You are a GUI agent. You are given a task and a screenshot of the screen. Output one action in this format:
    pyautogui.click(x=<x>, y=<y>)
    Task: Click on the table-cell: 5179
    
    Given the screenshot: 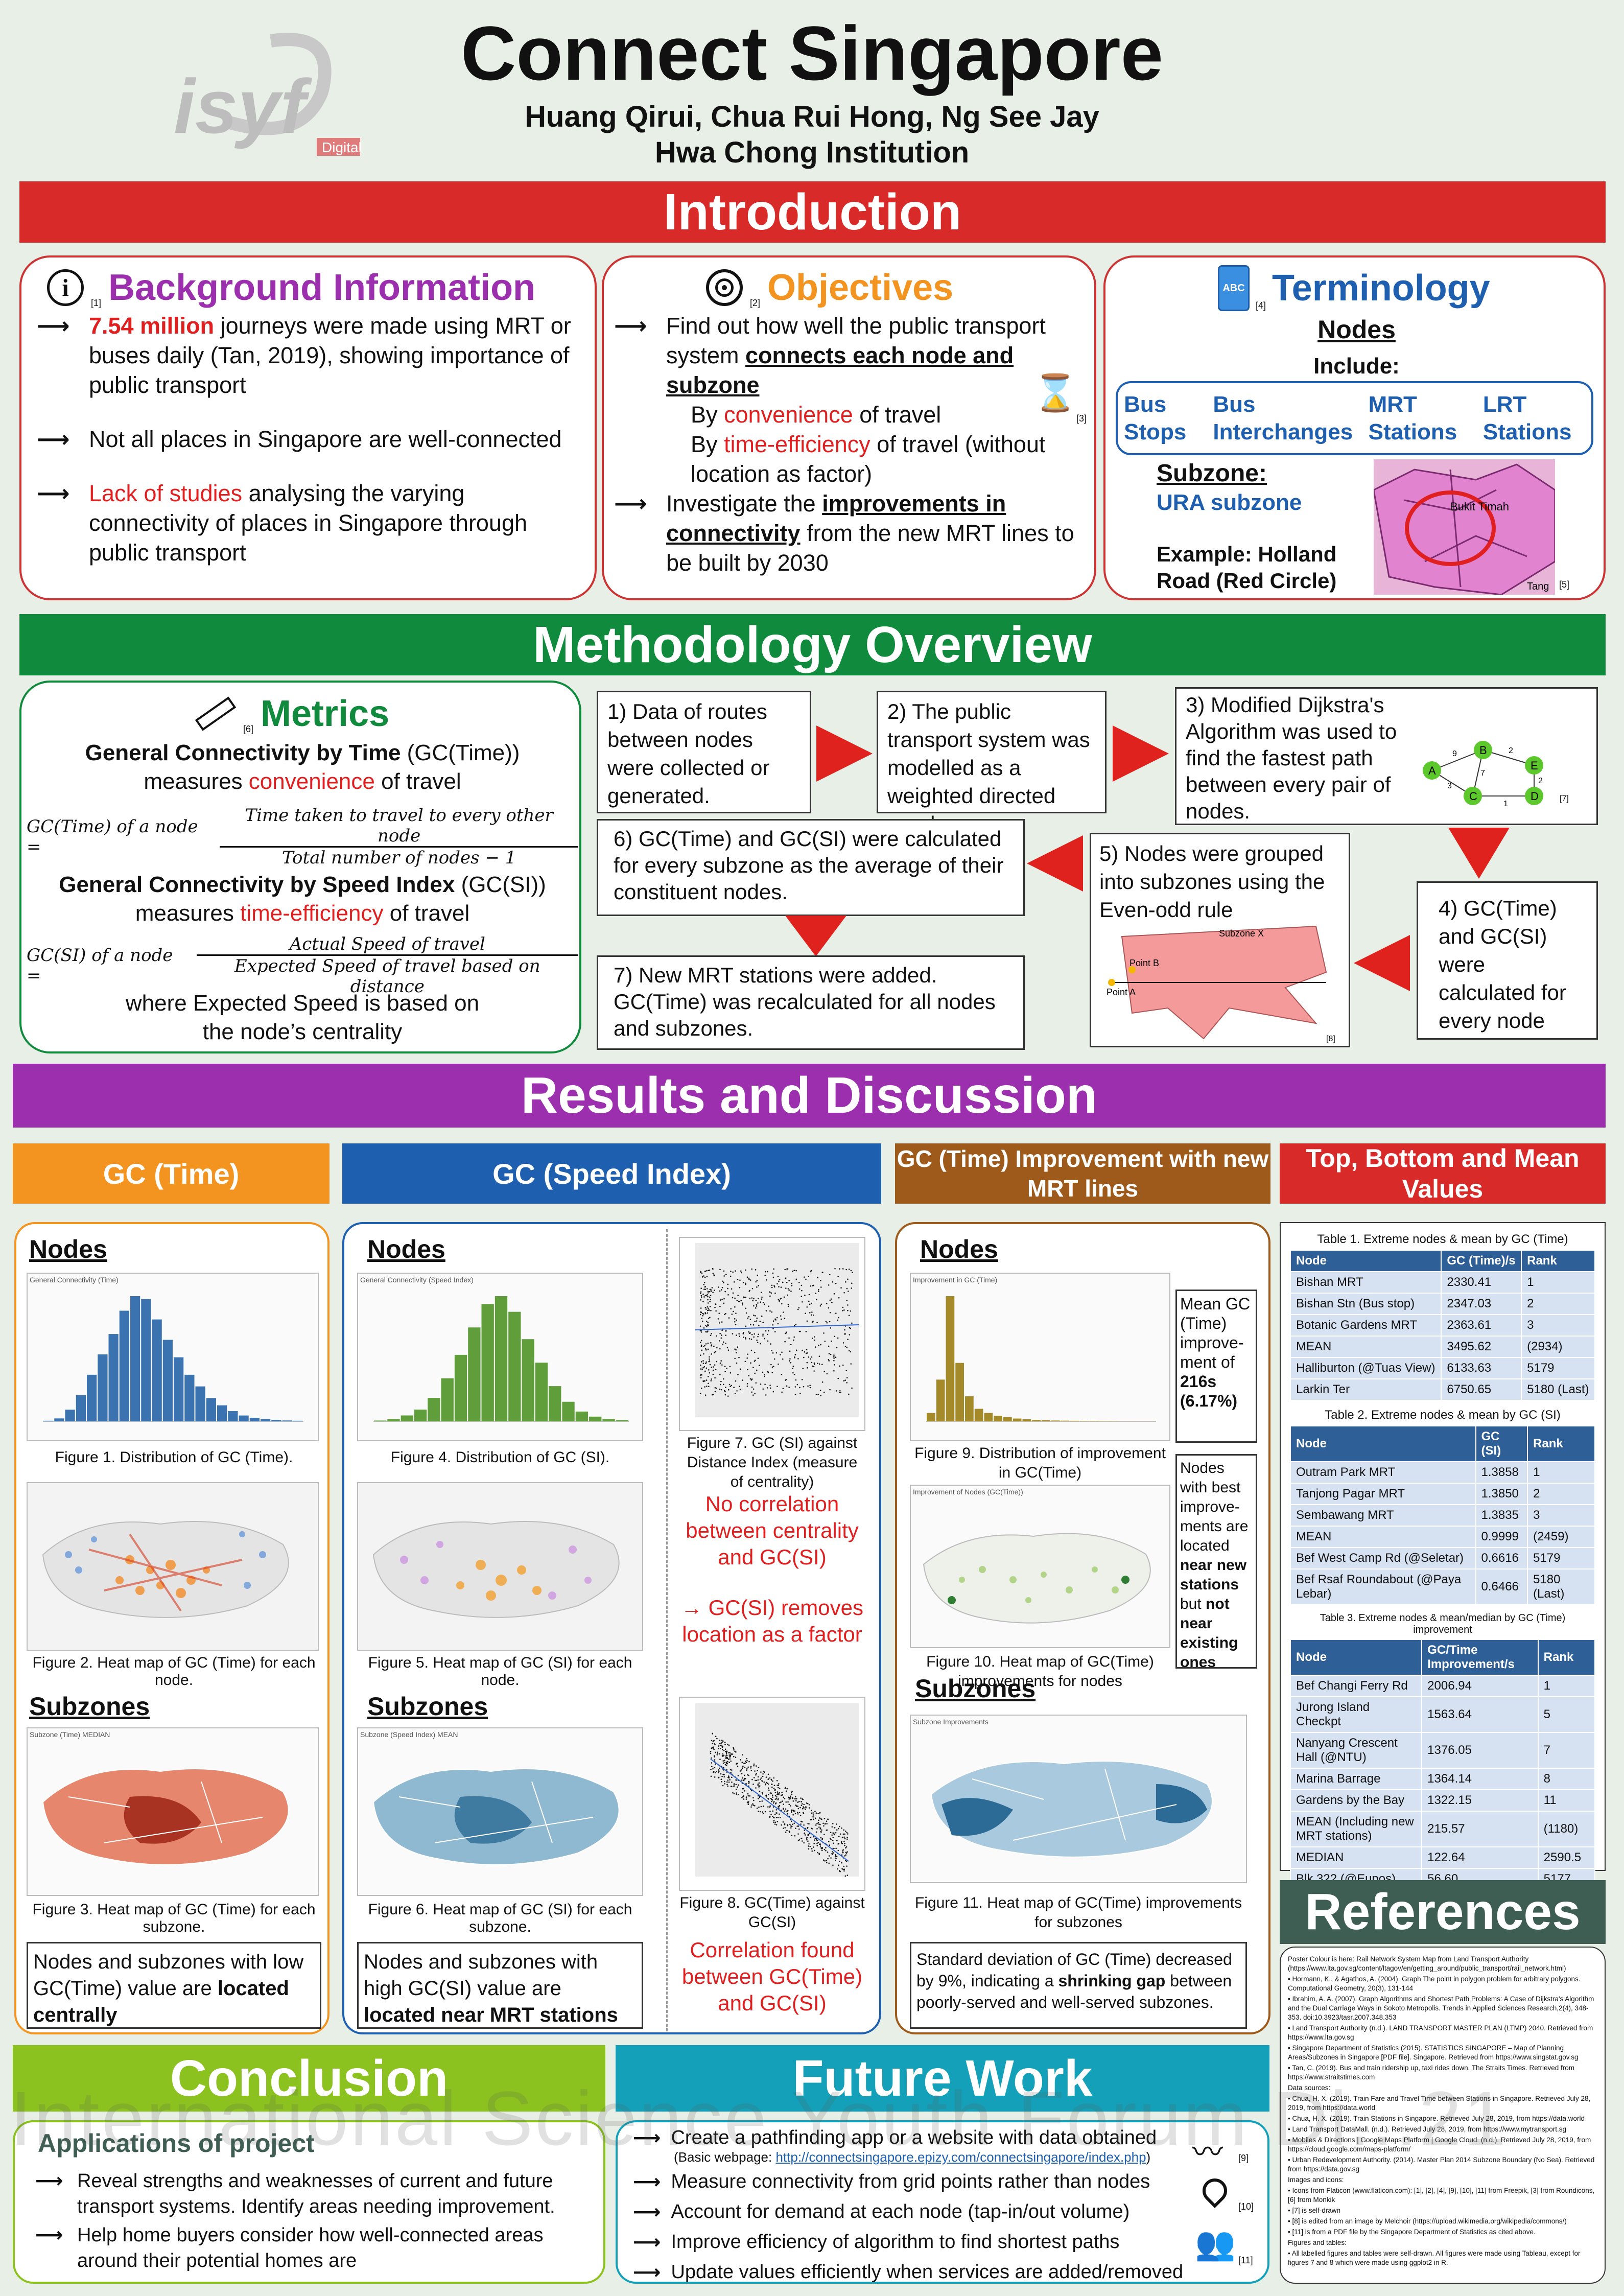 What is the action you would take?
    pyautogui.click(x=1558, y=1368)
    